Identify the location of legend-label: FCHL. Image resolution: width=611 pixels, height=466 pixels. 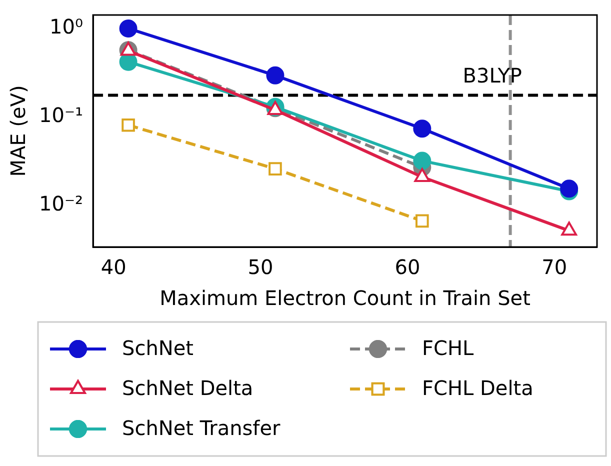
(448, 348).